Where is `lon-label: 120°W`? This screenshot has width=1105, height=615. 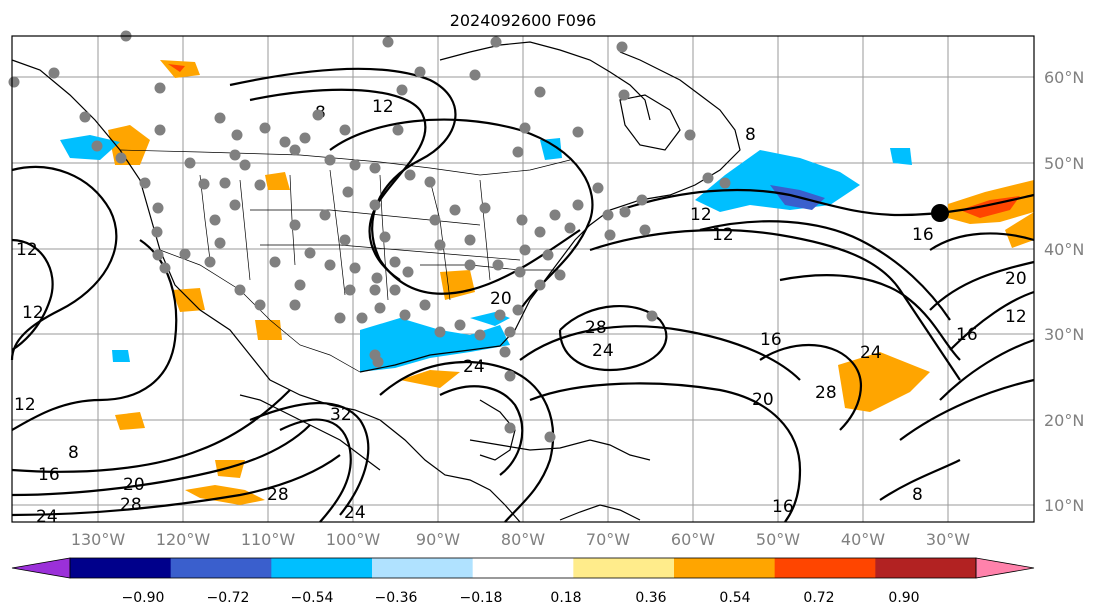 lon-label: 120°W is located at coordinates (183, 539).